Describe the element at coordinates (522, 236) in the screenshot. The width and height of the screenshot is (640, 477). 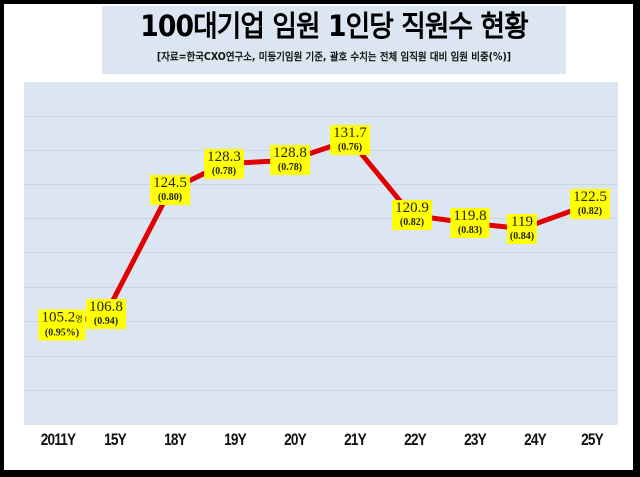
I see `percent-label: (0.84)` at that location.